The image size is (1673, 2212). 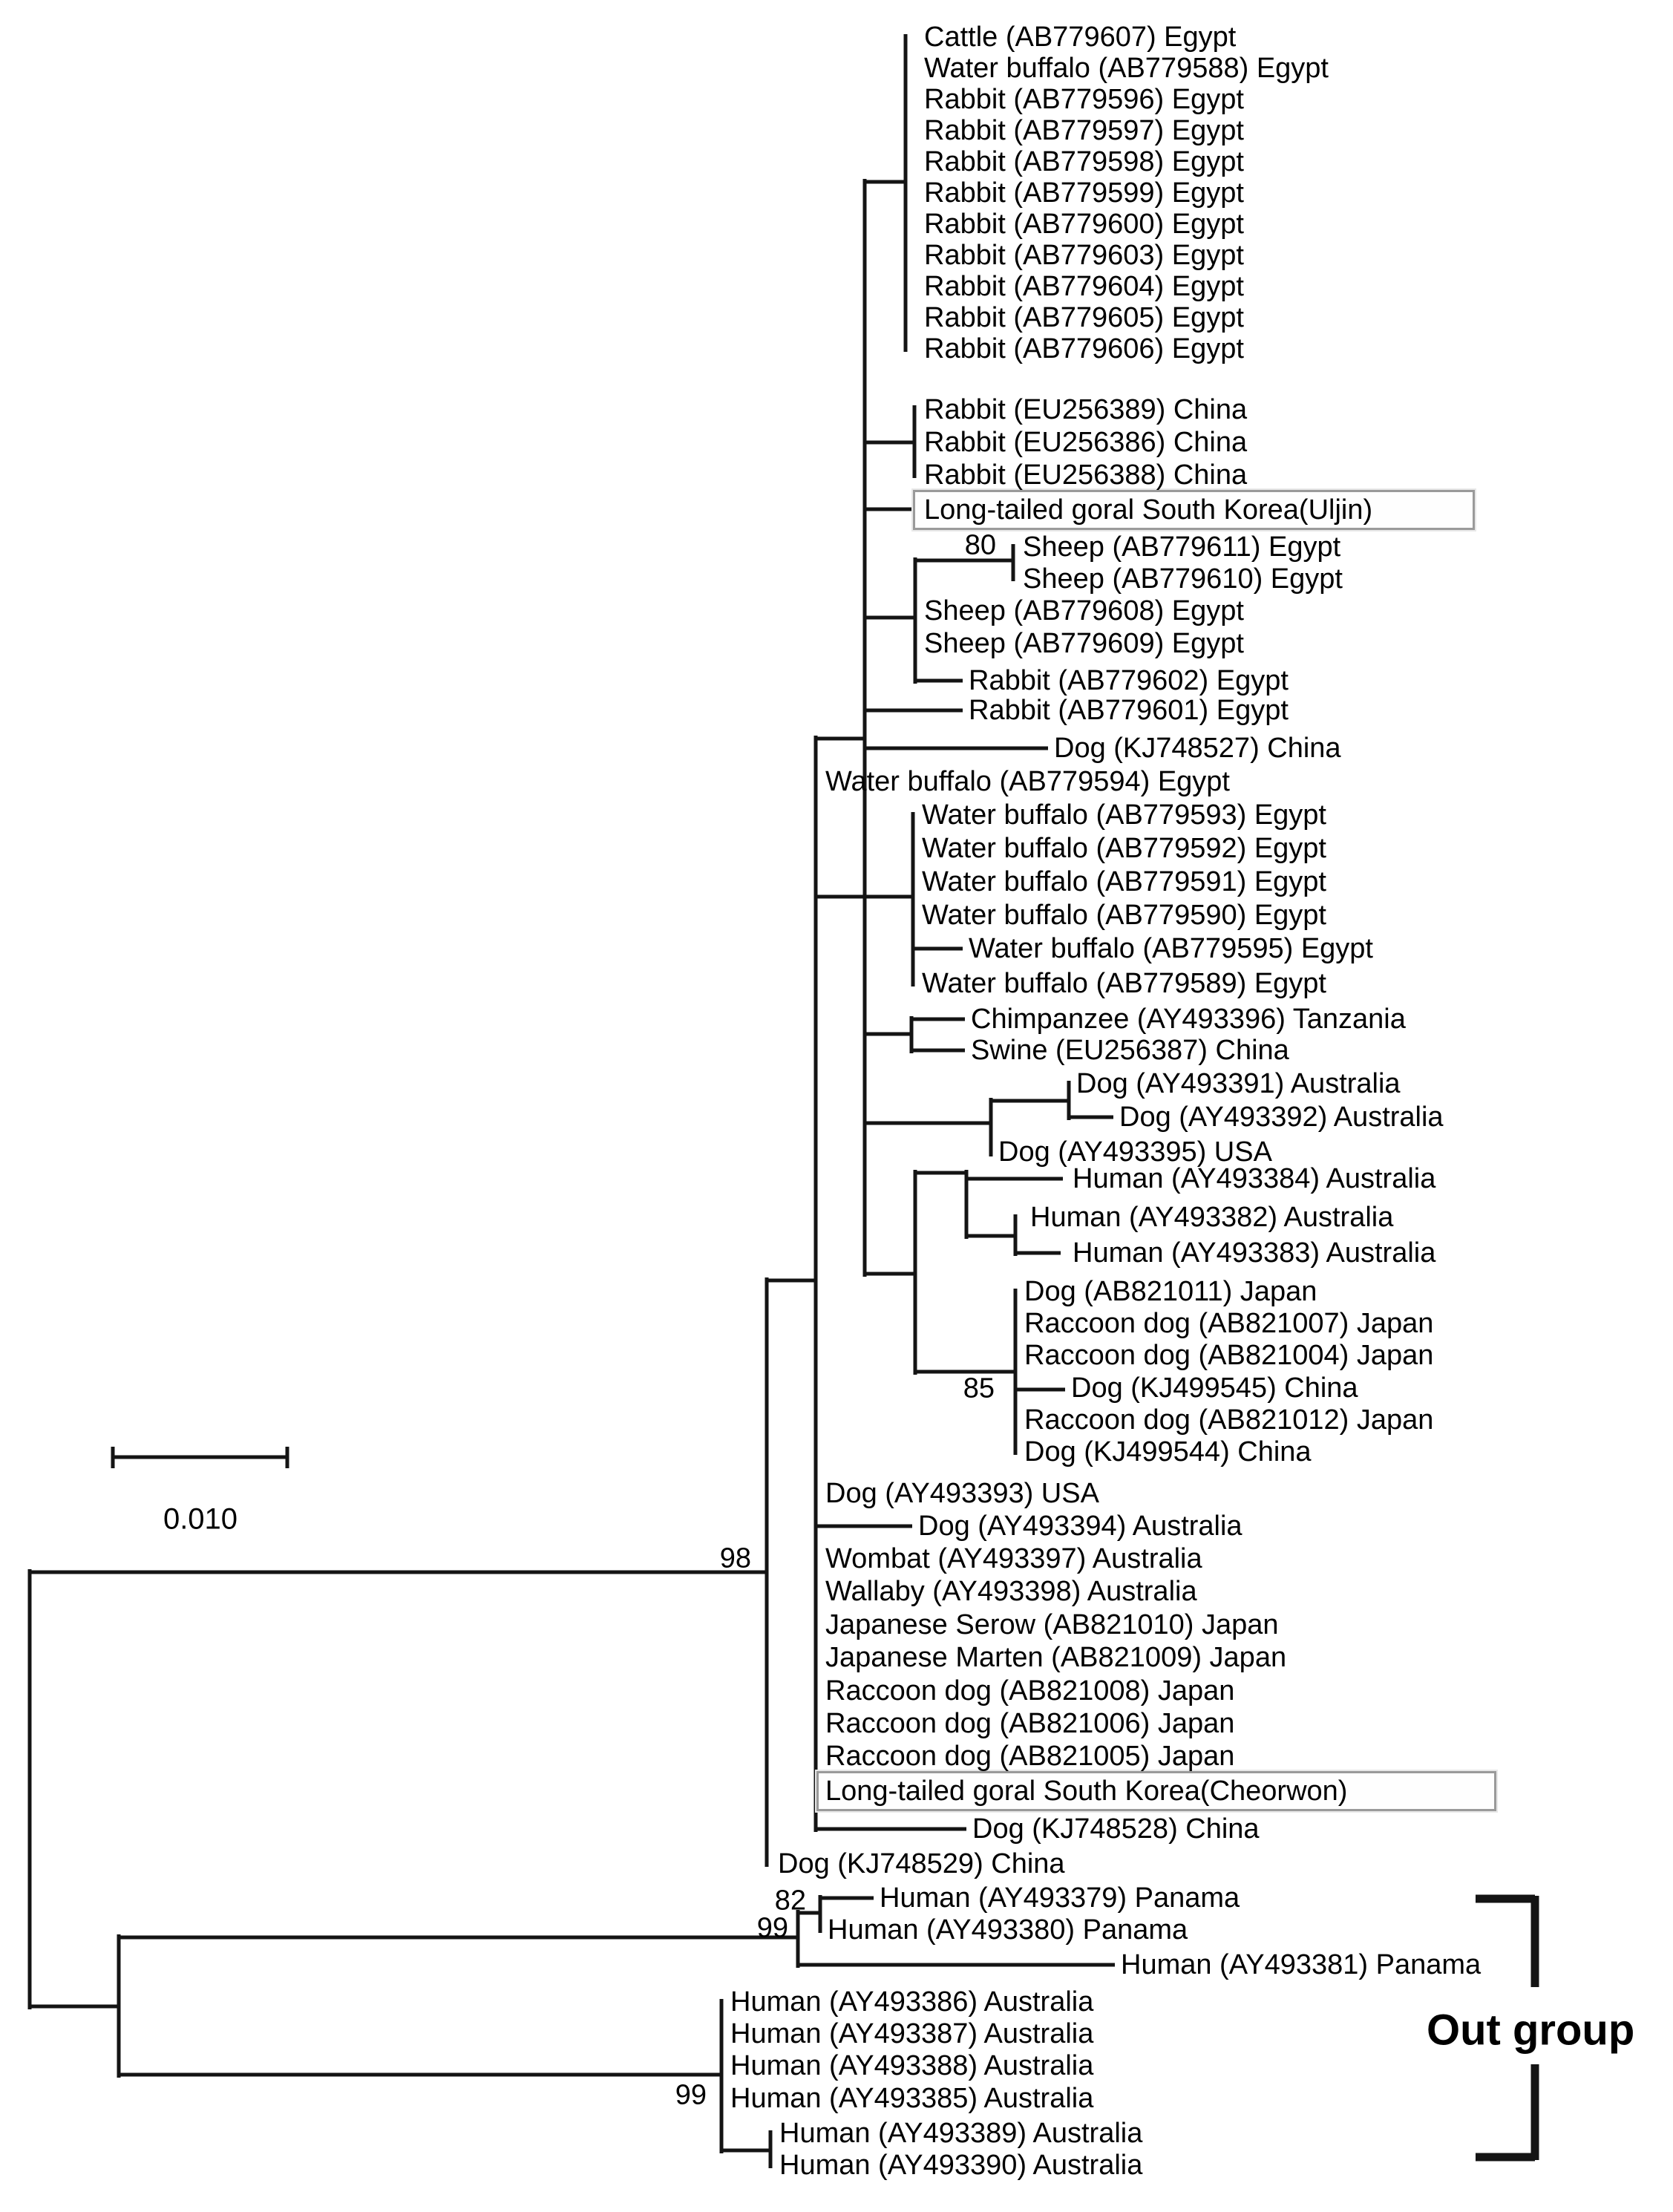 I want to click on taxon-label: Sheep (AB779609) Egypt, so click(x=1084, y=643).